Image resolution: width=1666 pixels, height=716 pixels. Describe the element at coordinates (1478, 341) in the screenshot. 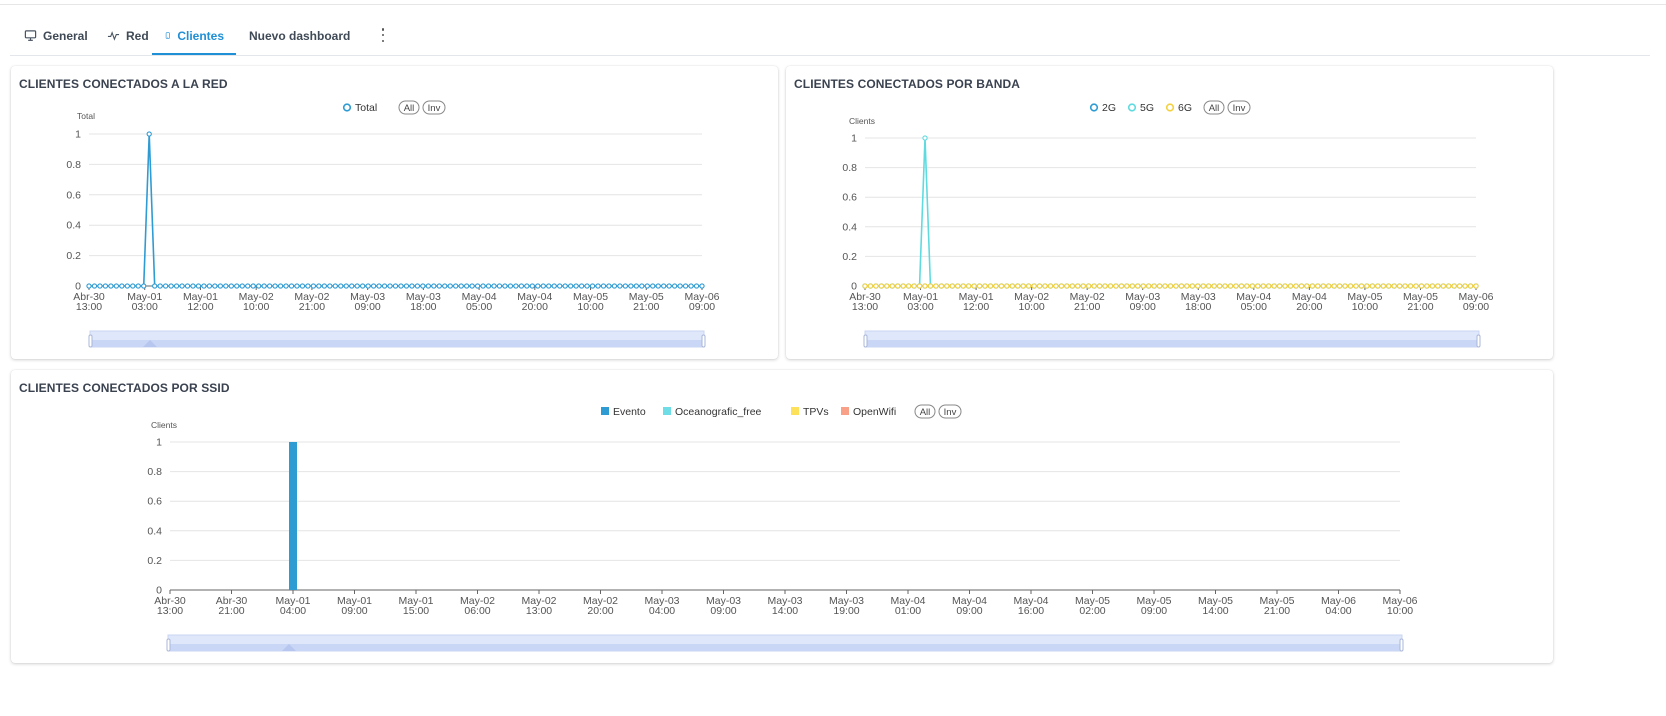

I see `zoom-handle-right` at that location.